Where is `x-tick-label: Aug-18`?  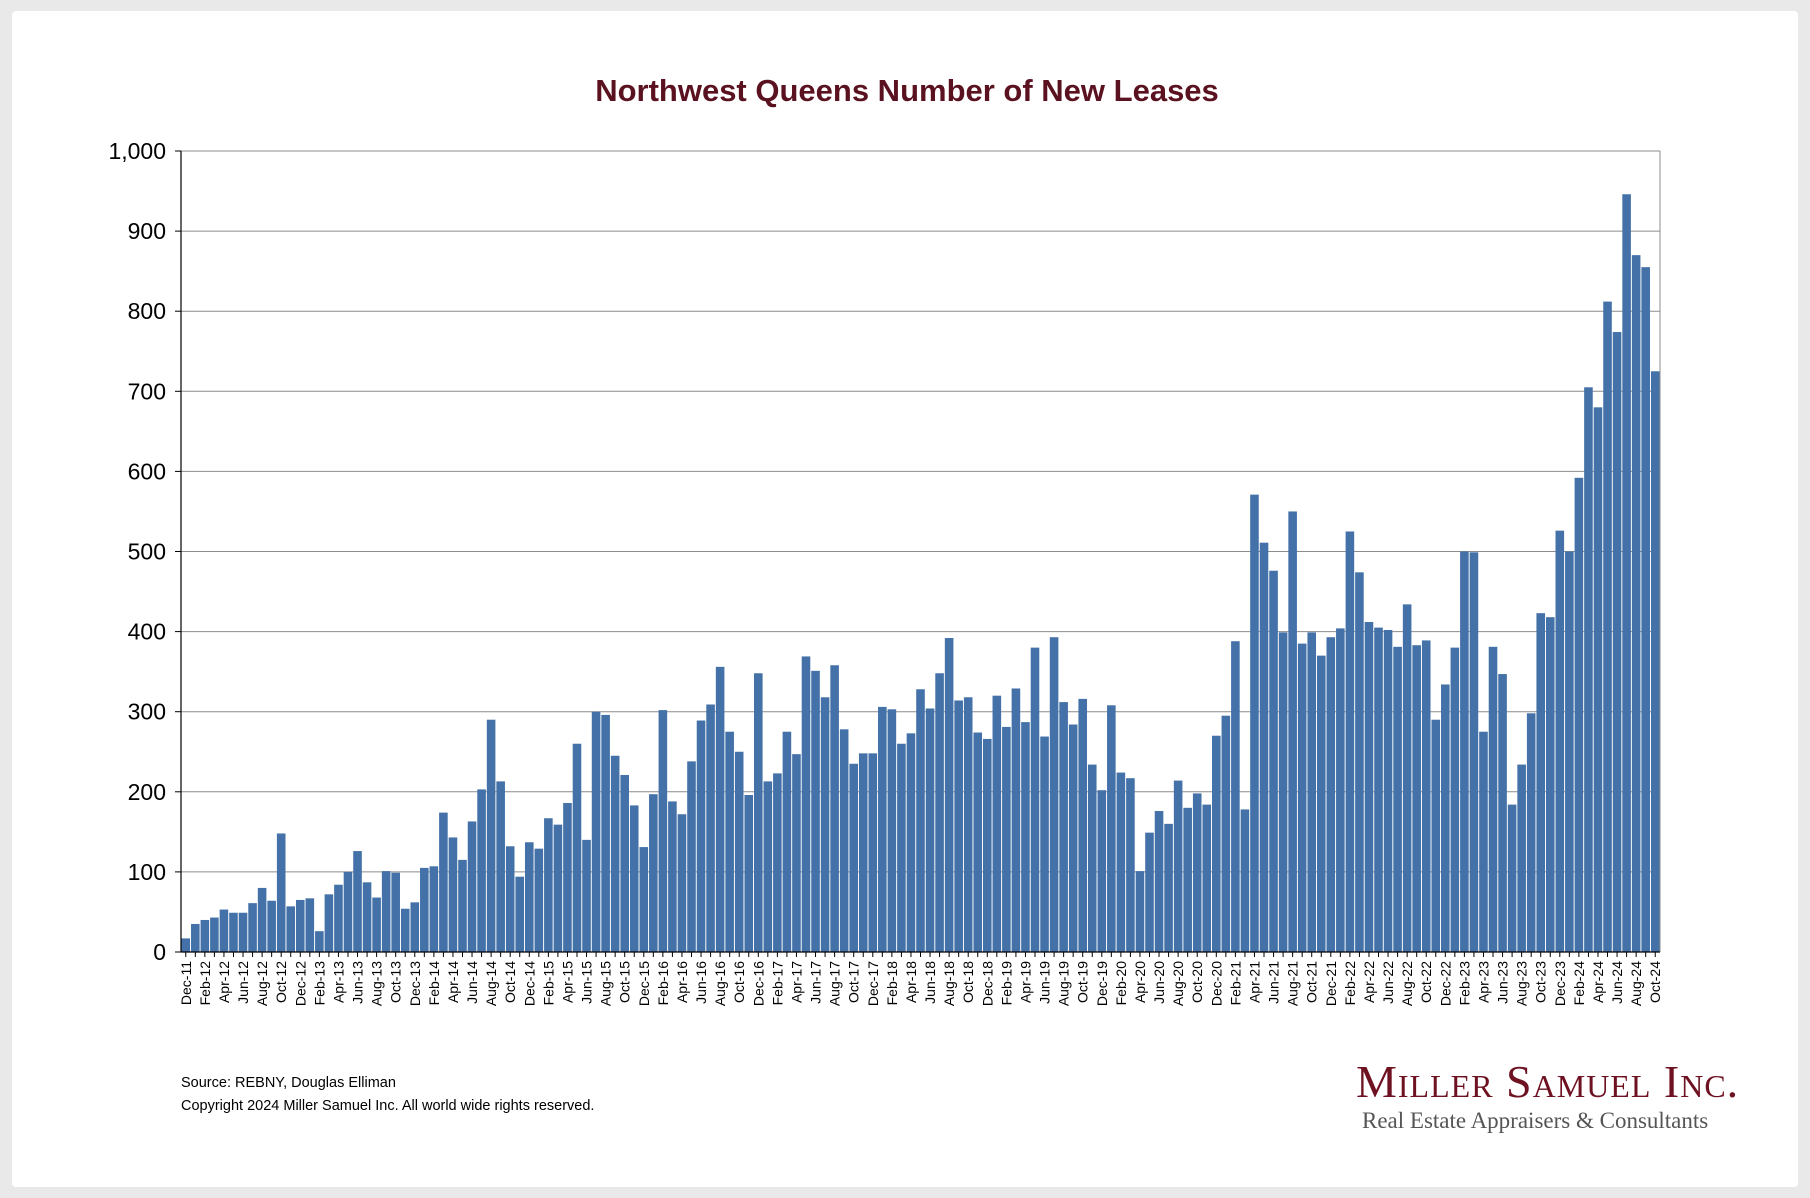 x-tick-label: Aug-18 is located at coordinates (949, 983).